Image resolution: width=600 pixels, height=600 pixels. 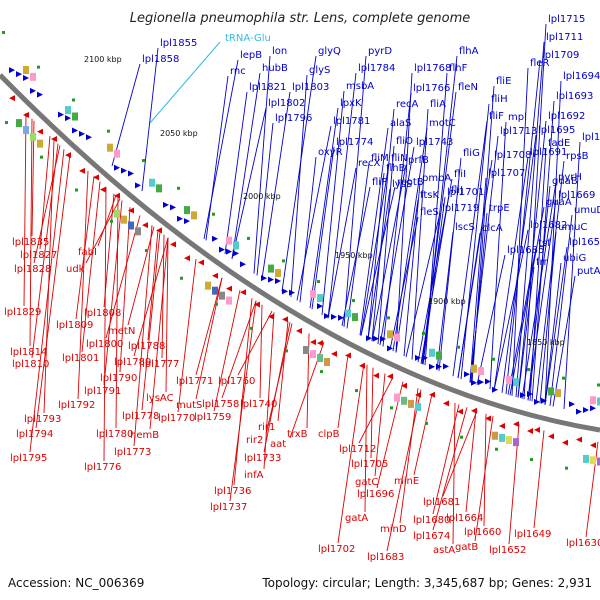 What do you see at coordinates (544, 243) in the screenshot?
I see `gene-label: tsf` at bounding box center [544, 243].